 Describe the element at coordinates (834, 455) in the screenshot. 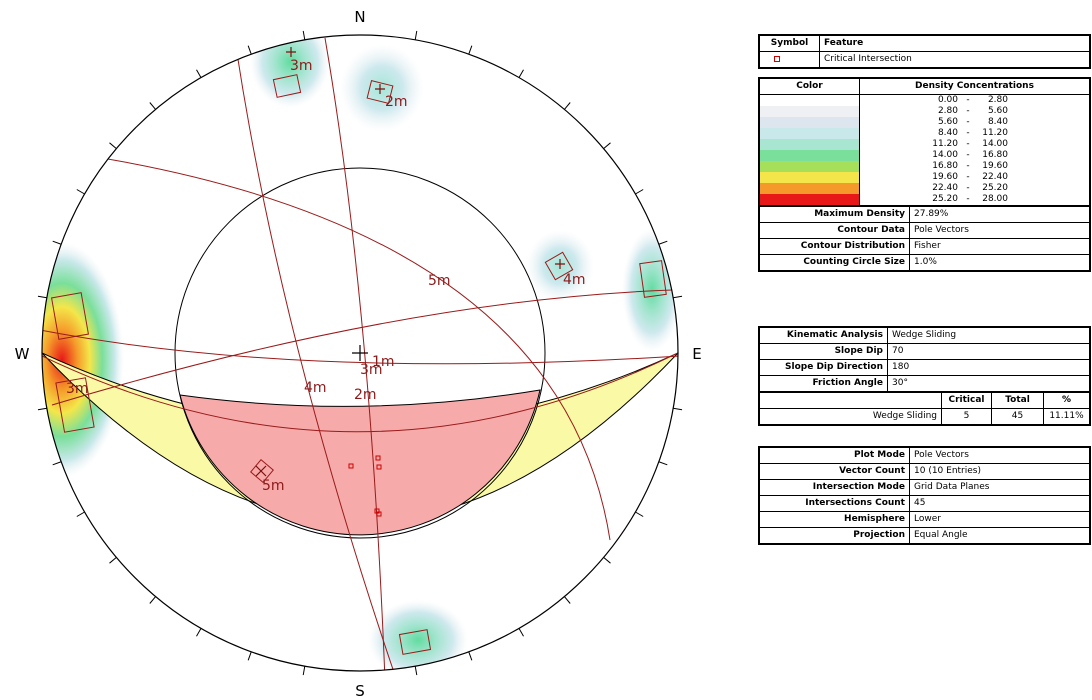

I see `info-label: Plot Mode` at that location.